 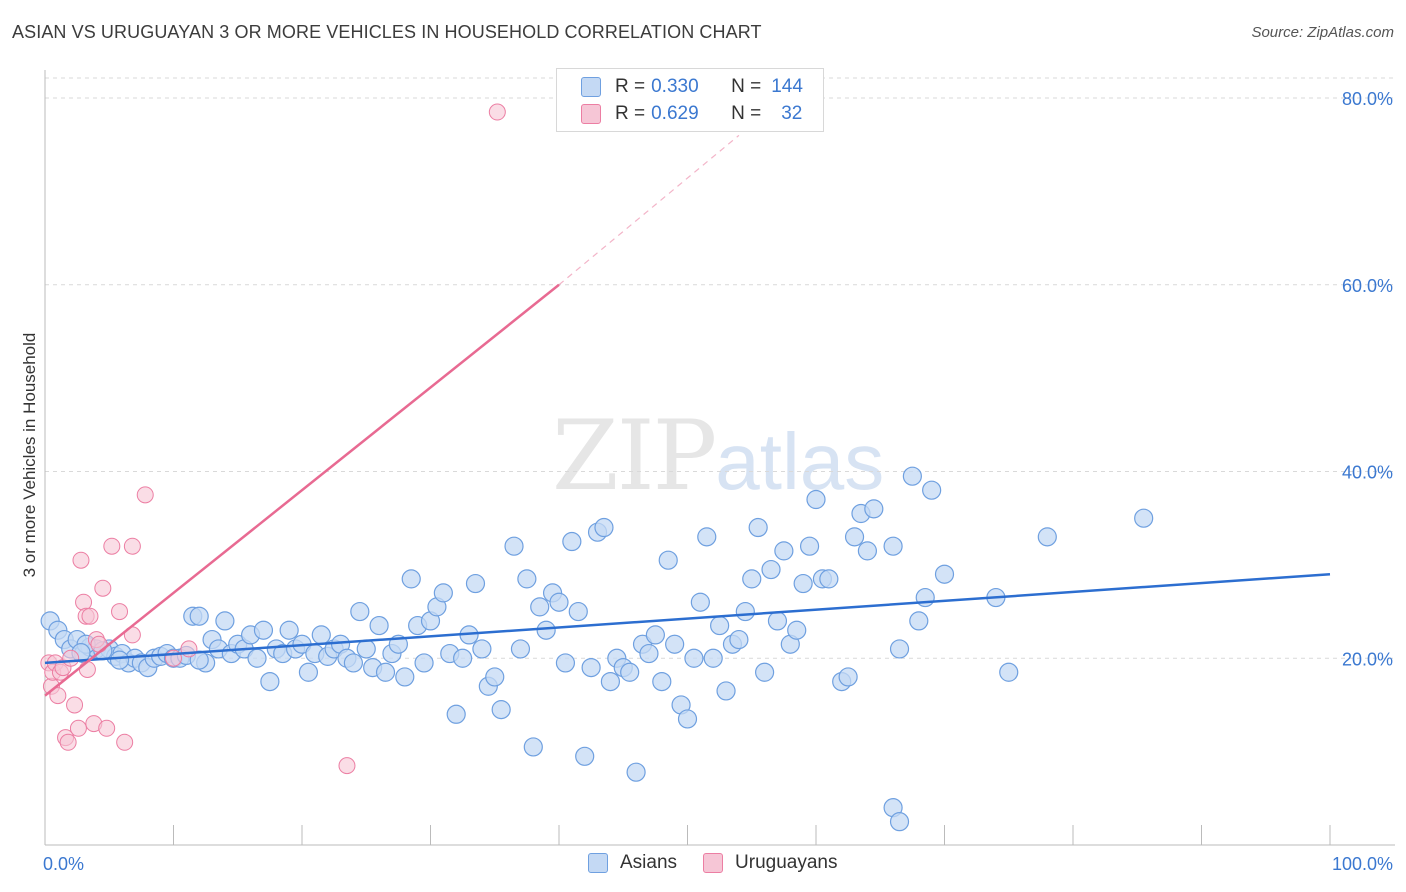 I want to click on legend-row-uruguayan: R = 0.629 N = 32, so click(x=691, y=114).